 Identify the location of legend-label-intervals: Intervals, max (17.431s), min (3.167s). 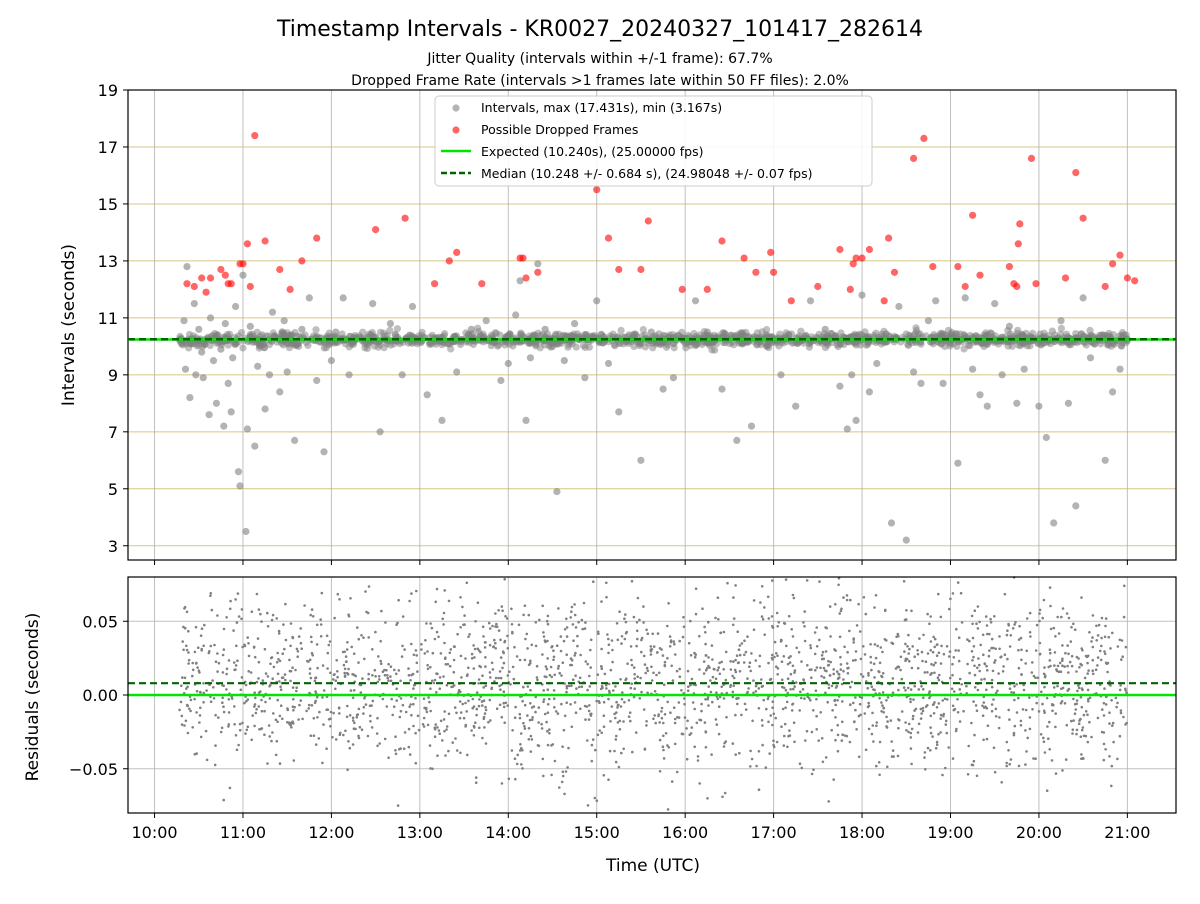
(601, 107).